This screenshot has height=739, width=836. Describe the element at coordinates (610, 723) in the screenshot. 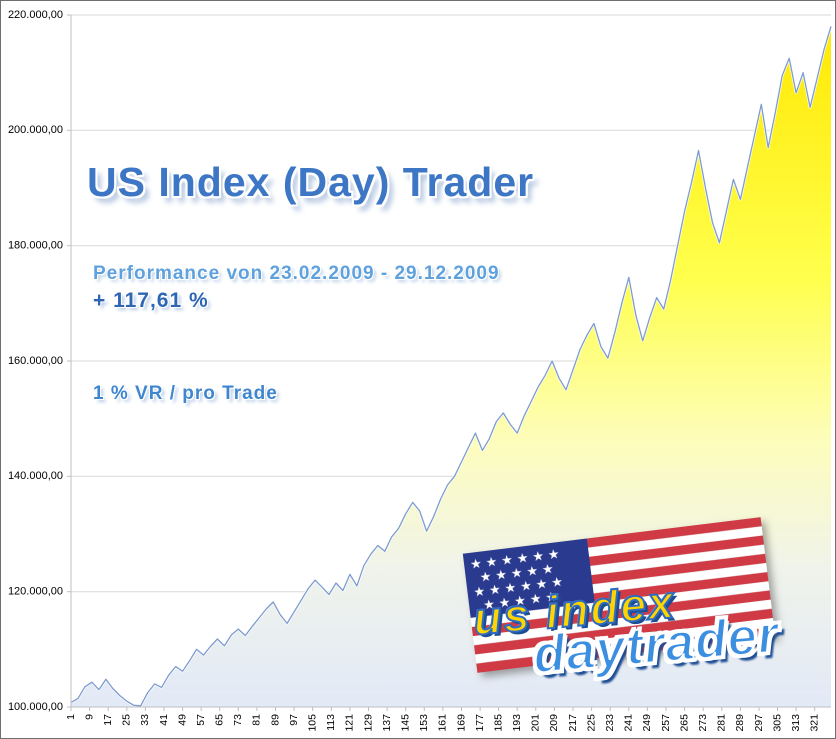

I see `x-axis-label: 233` at that location.